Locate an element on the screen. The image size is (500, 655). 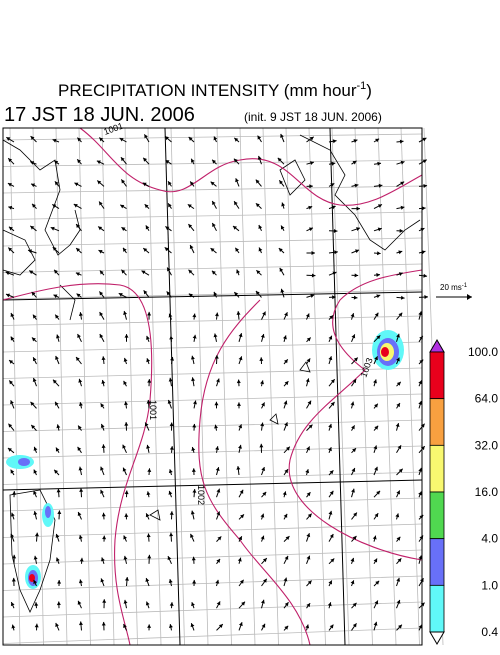
colorbar: 100.0 64.0 32.0 16.0 4.0 1.0 0.4 is located at coordinates (464, 492).